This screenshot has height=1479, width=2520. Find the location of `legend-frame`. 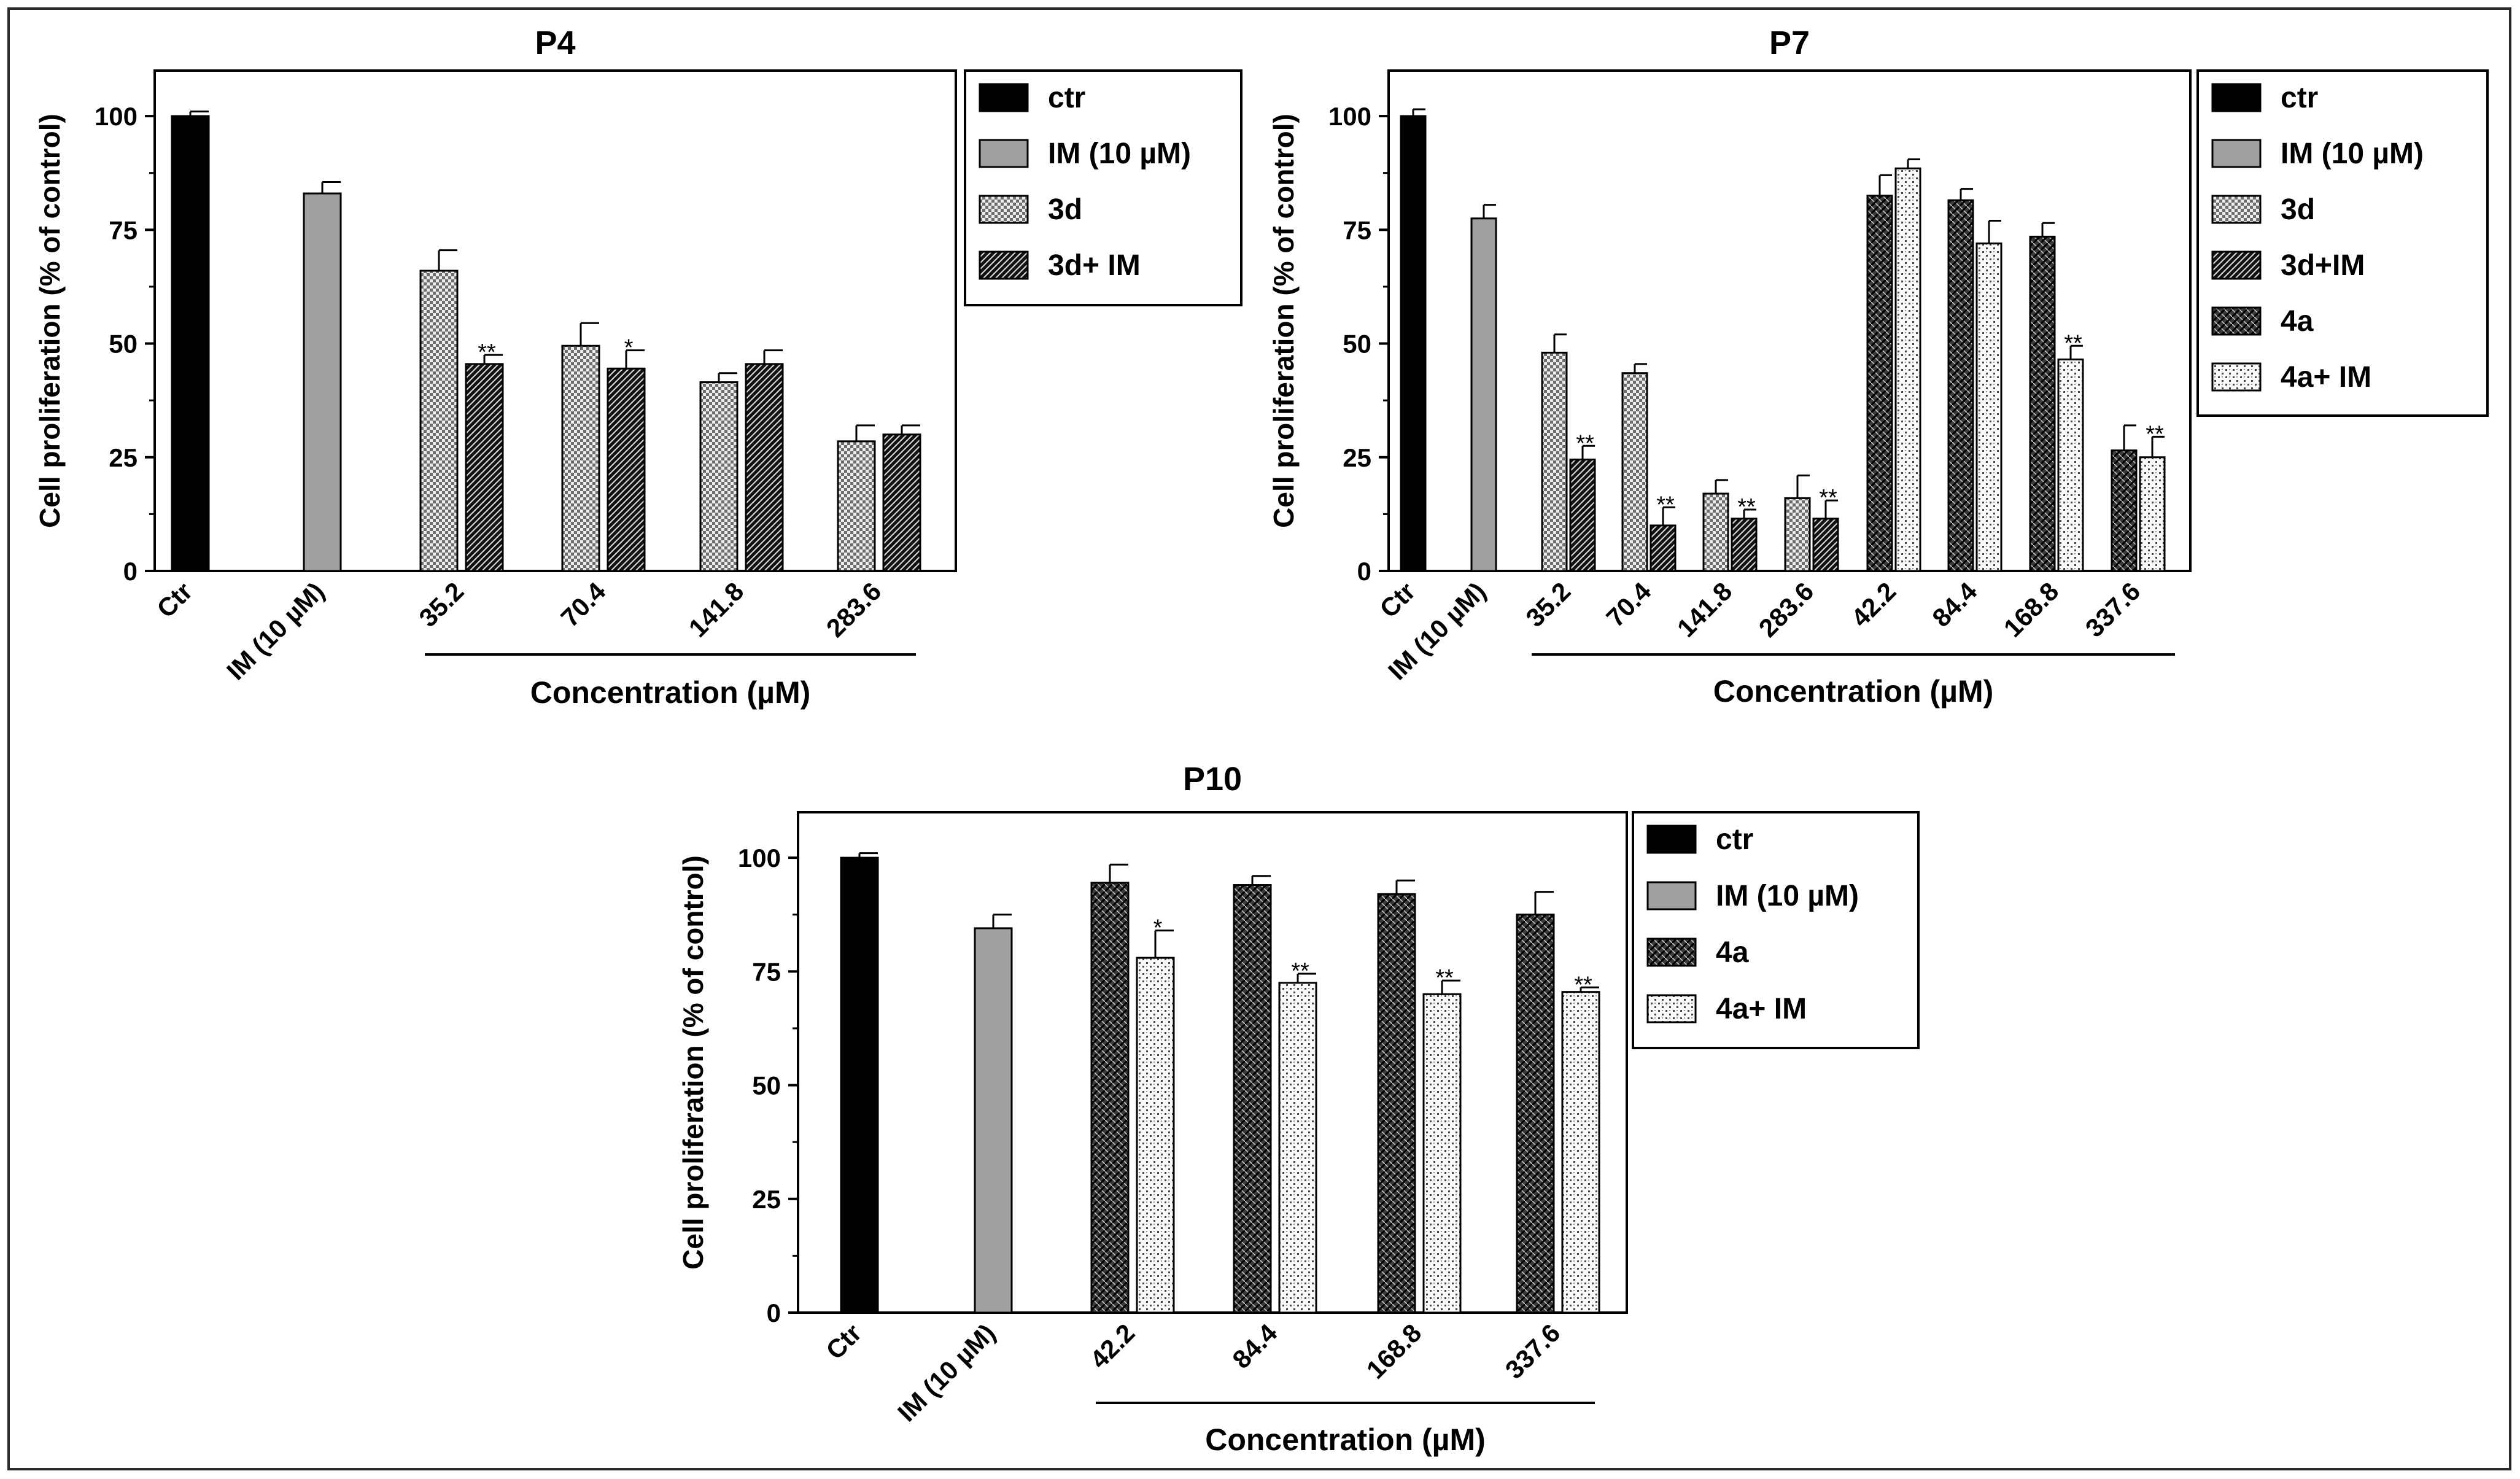

legend-frame is located at coordinates (2342, 243).